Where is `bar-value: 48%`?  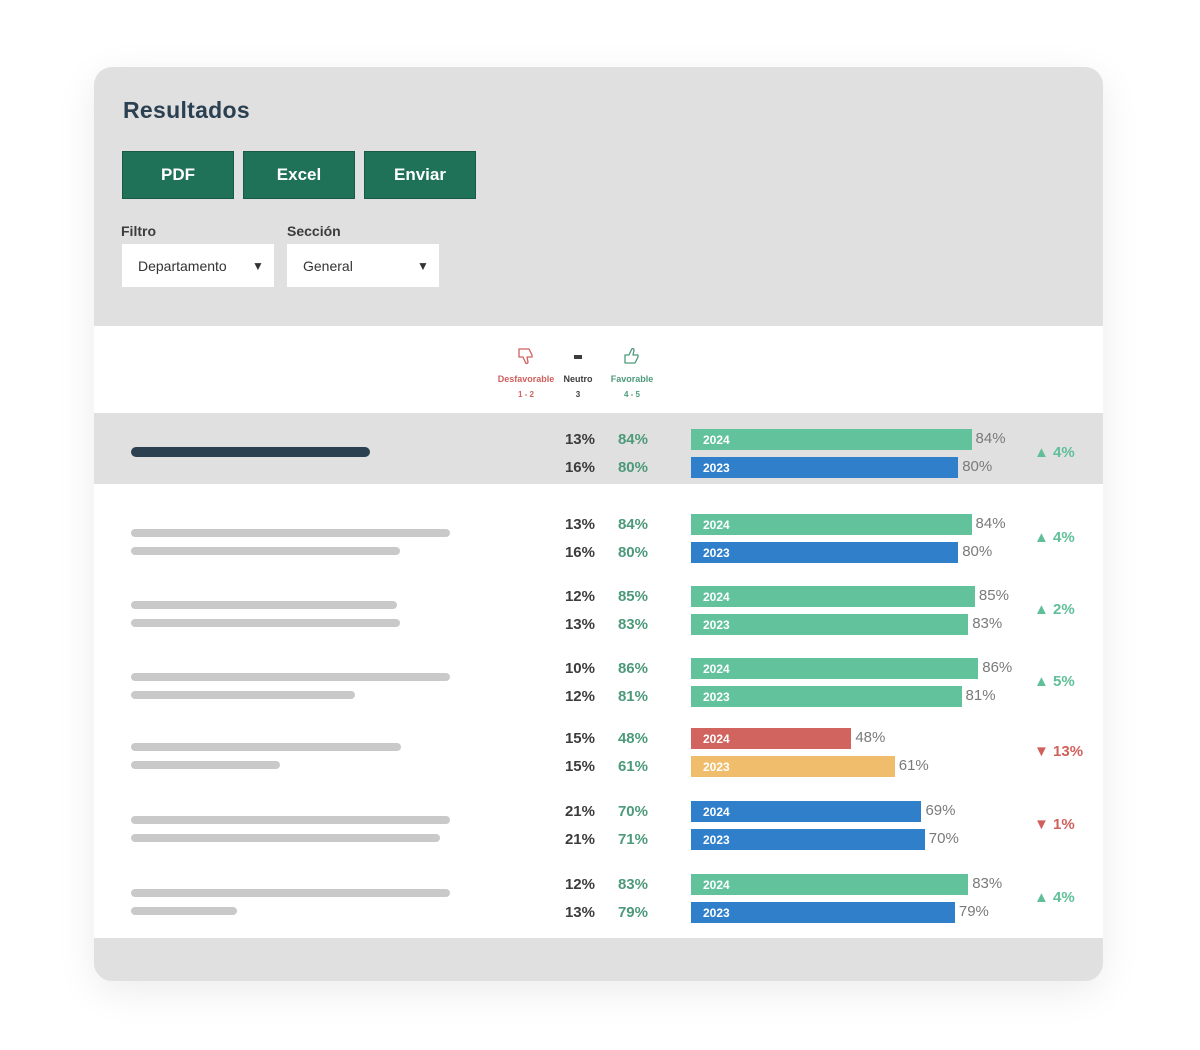
bar-value: 48% is located at coordinates (870, 737).